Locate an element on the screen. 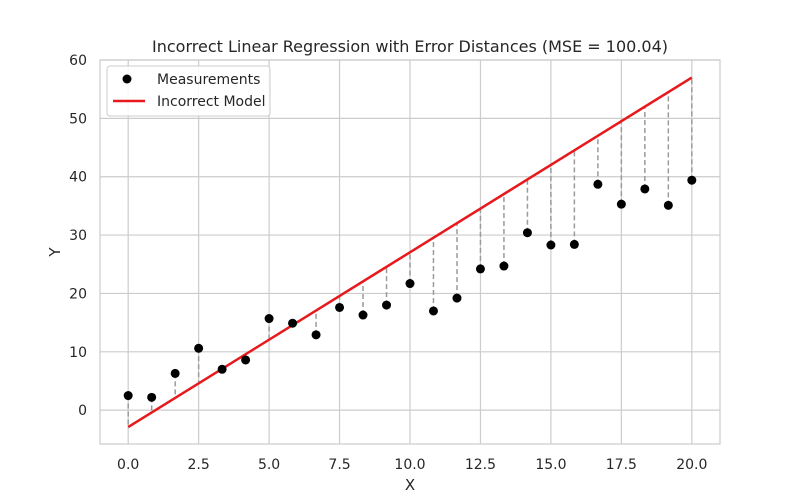 This screenshot has width=800, height=500. legend-label-incorrect-model: Incorrect Model is located at coordinates (211, 102).